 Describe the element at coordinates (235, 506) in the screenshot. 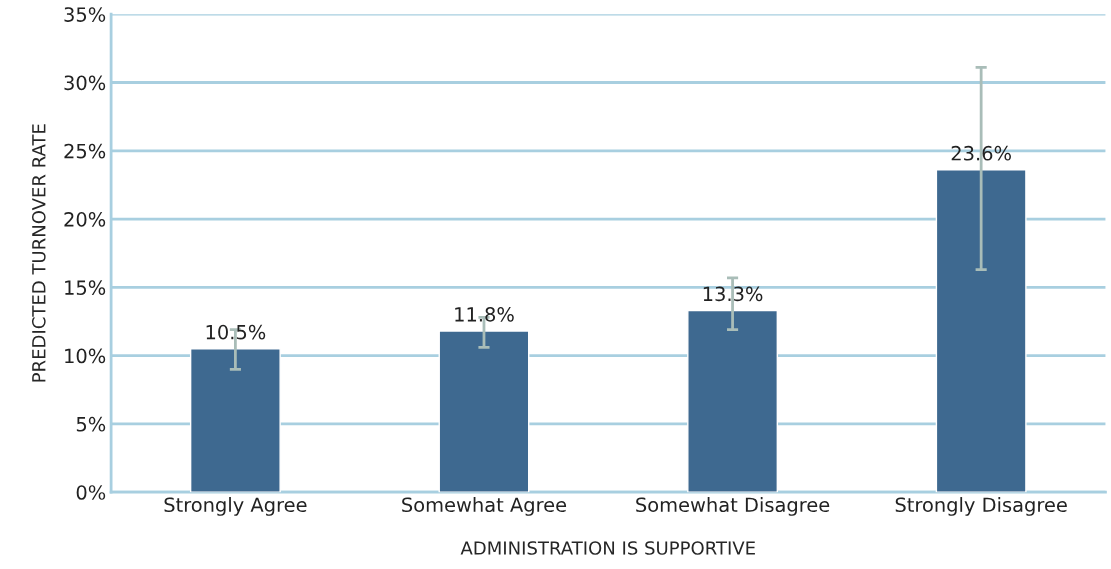

I see `x-tick-label: Strongly Agree` at that location.